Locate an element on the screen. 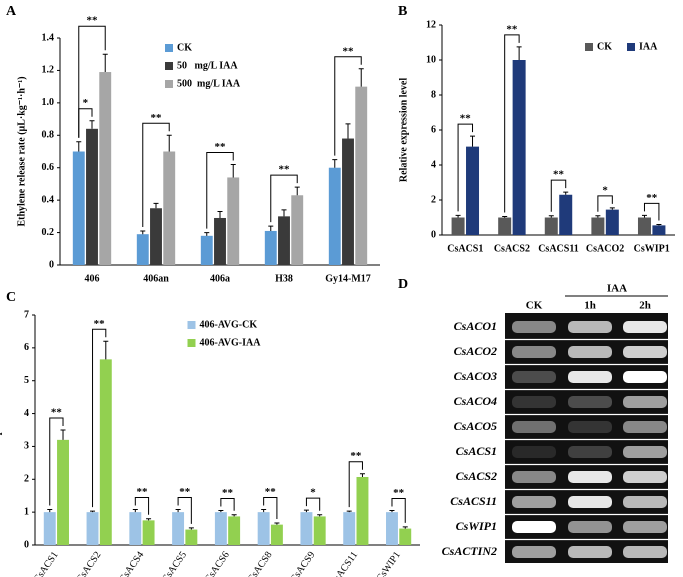 The height and width of the screenshot is (577, 683). y-tick-label: 1 is located at coordinates (26, 511).